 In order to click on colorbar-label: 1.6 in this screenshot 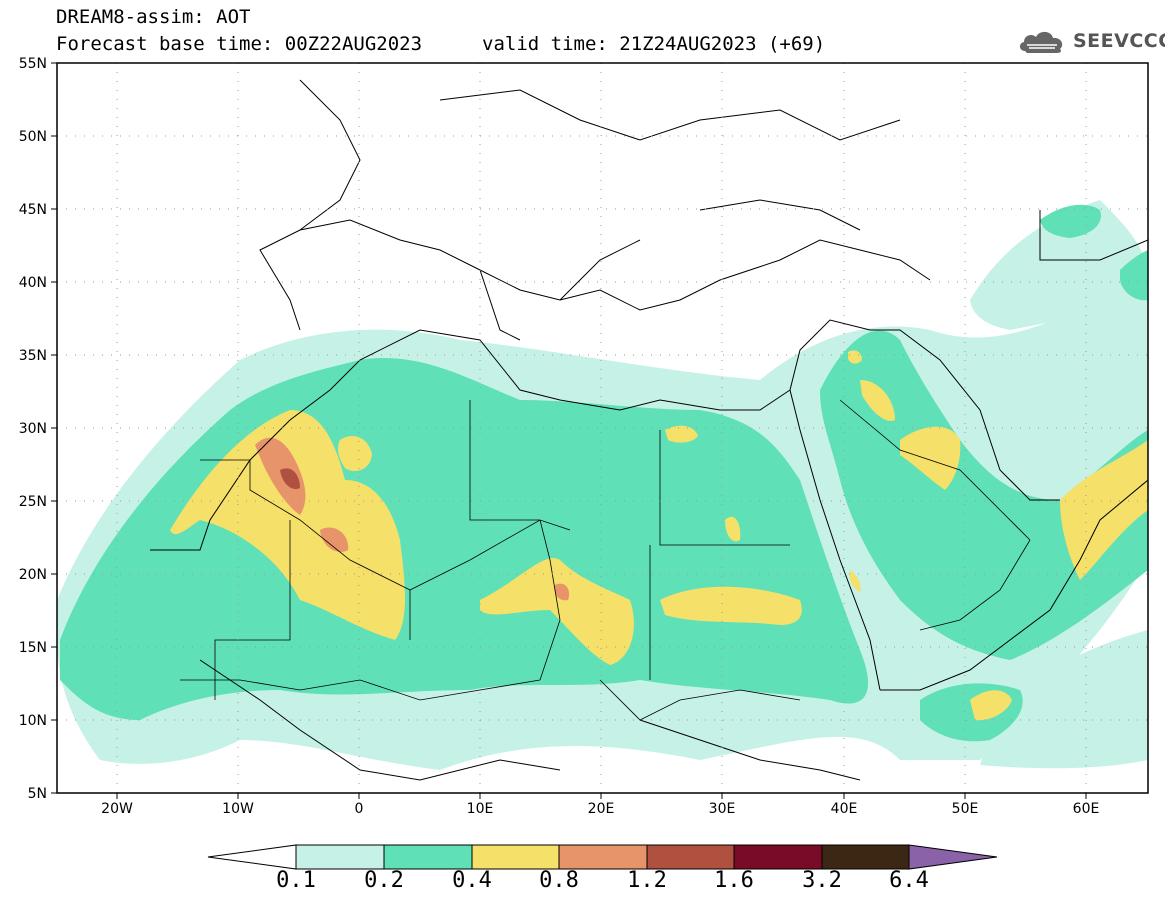, I will do `click(734, 880)`.